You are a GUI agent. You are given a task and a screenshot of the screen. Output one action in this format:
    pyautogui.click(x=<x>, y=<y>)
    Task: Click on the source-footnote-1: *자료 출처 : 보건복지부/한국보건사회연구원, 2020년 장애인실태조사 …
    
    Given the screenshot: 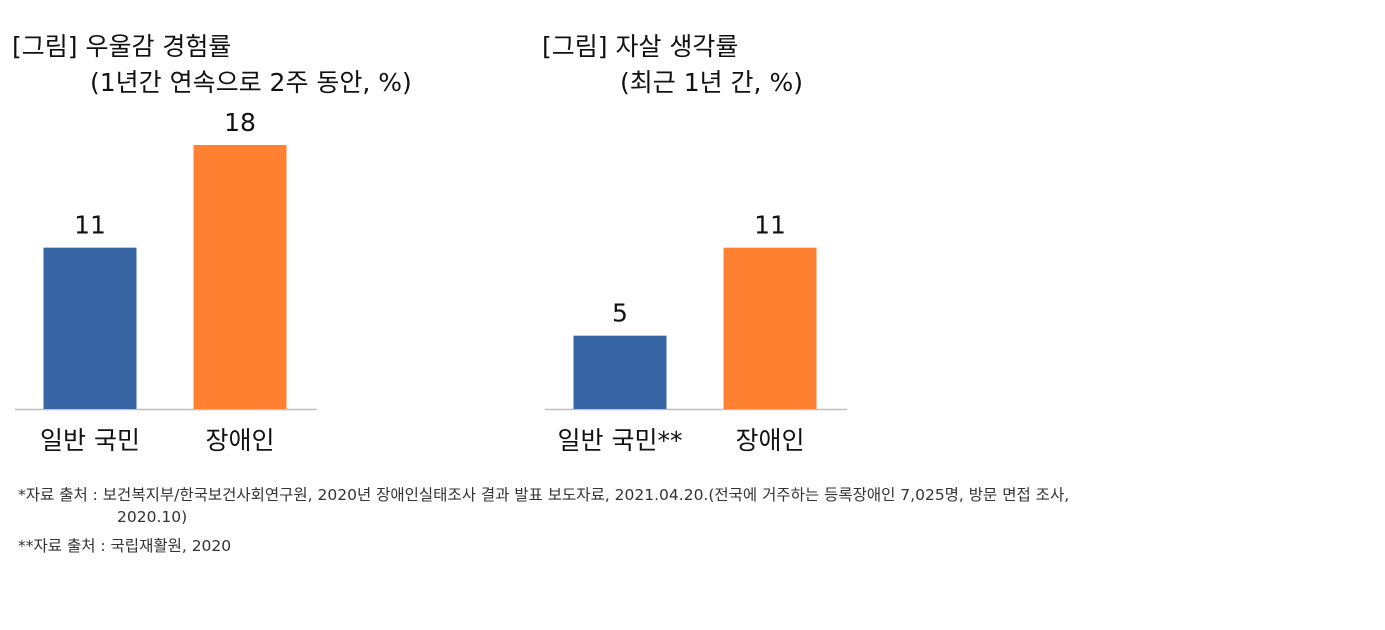 What is the action you would take?
    pyautogui.click(x=544, y=495)
    